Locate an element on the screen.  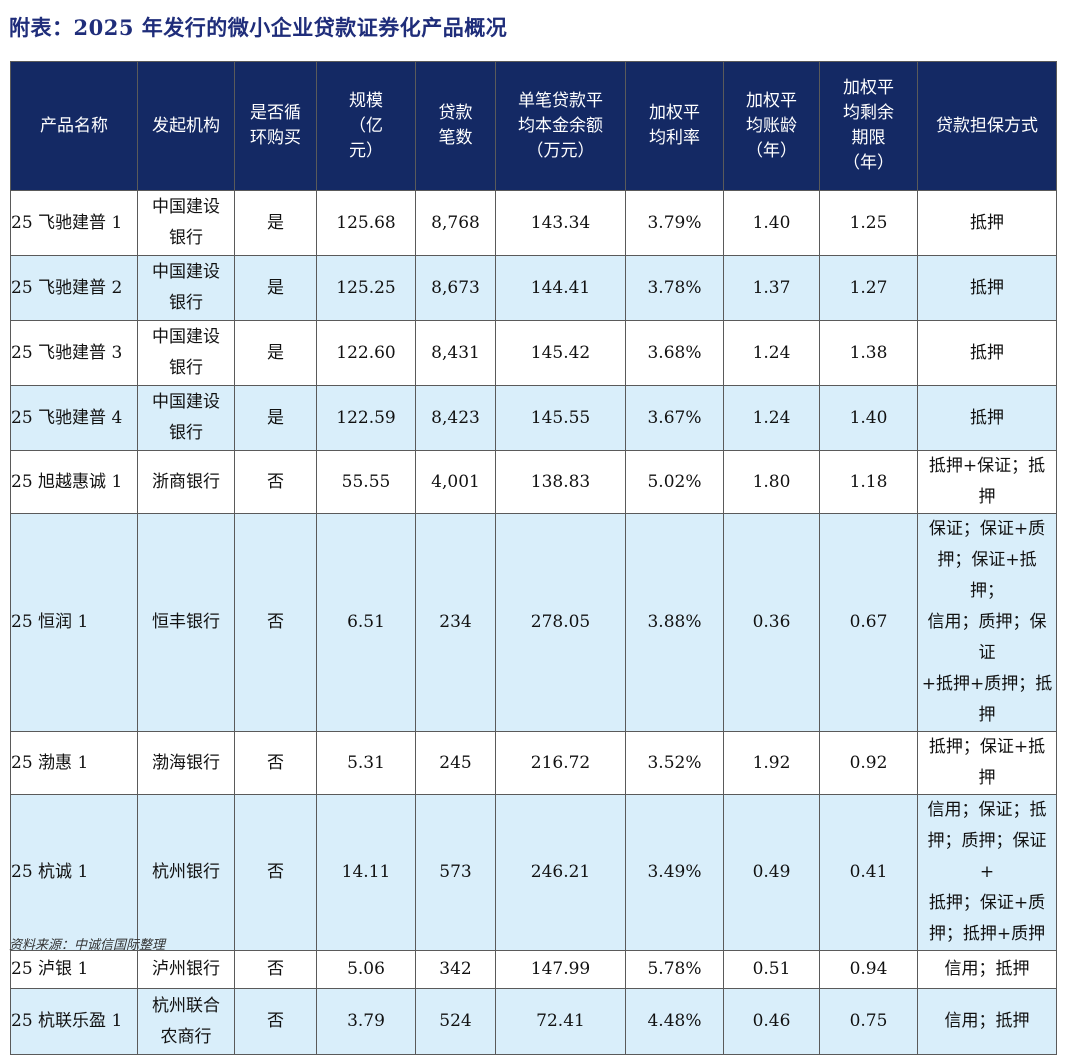
cell-originator: 渤海银行 is located at coordinates (186, 763).